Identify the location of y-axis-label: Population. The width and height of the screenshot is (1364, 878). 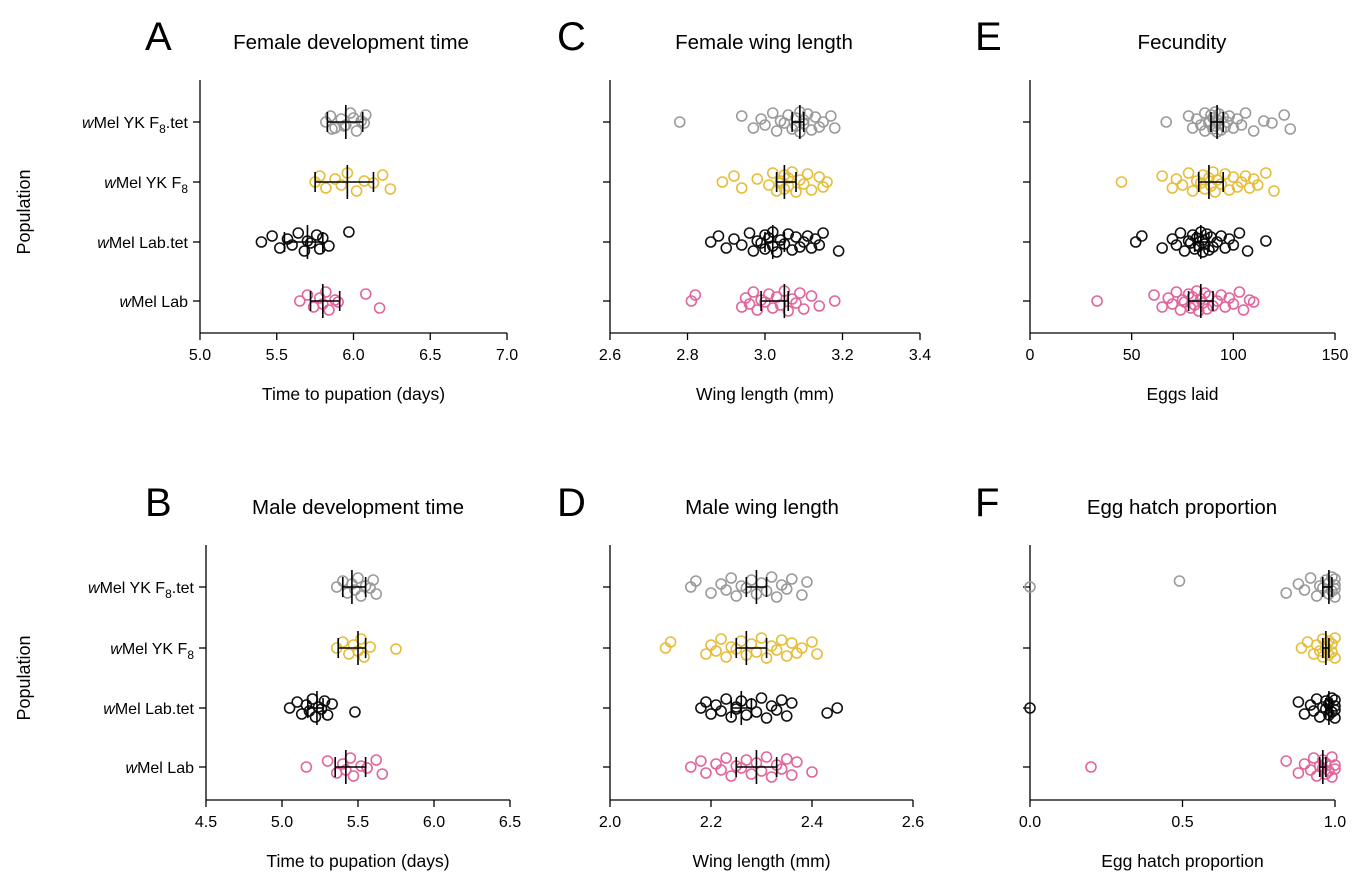
(24, 677).